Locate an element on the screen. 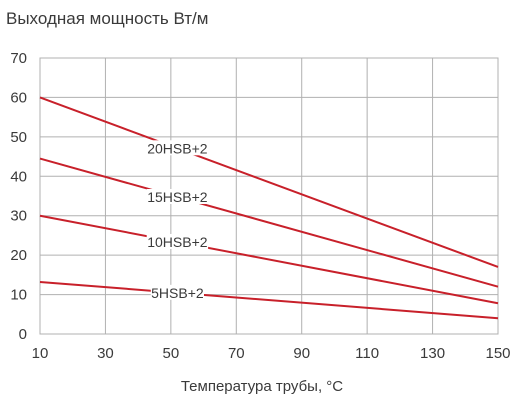 The image size is (528, 410). y-tick-label: 50 is located at coordinates (18, 137).